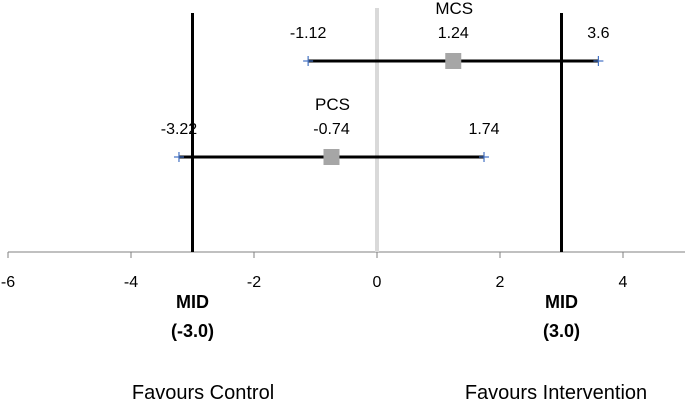  What do you see at coordinates (598, 33) in the screenshot?
I see `upper-bound-label: 3.6` at bounding box center [598, 33].